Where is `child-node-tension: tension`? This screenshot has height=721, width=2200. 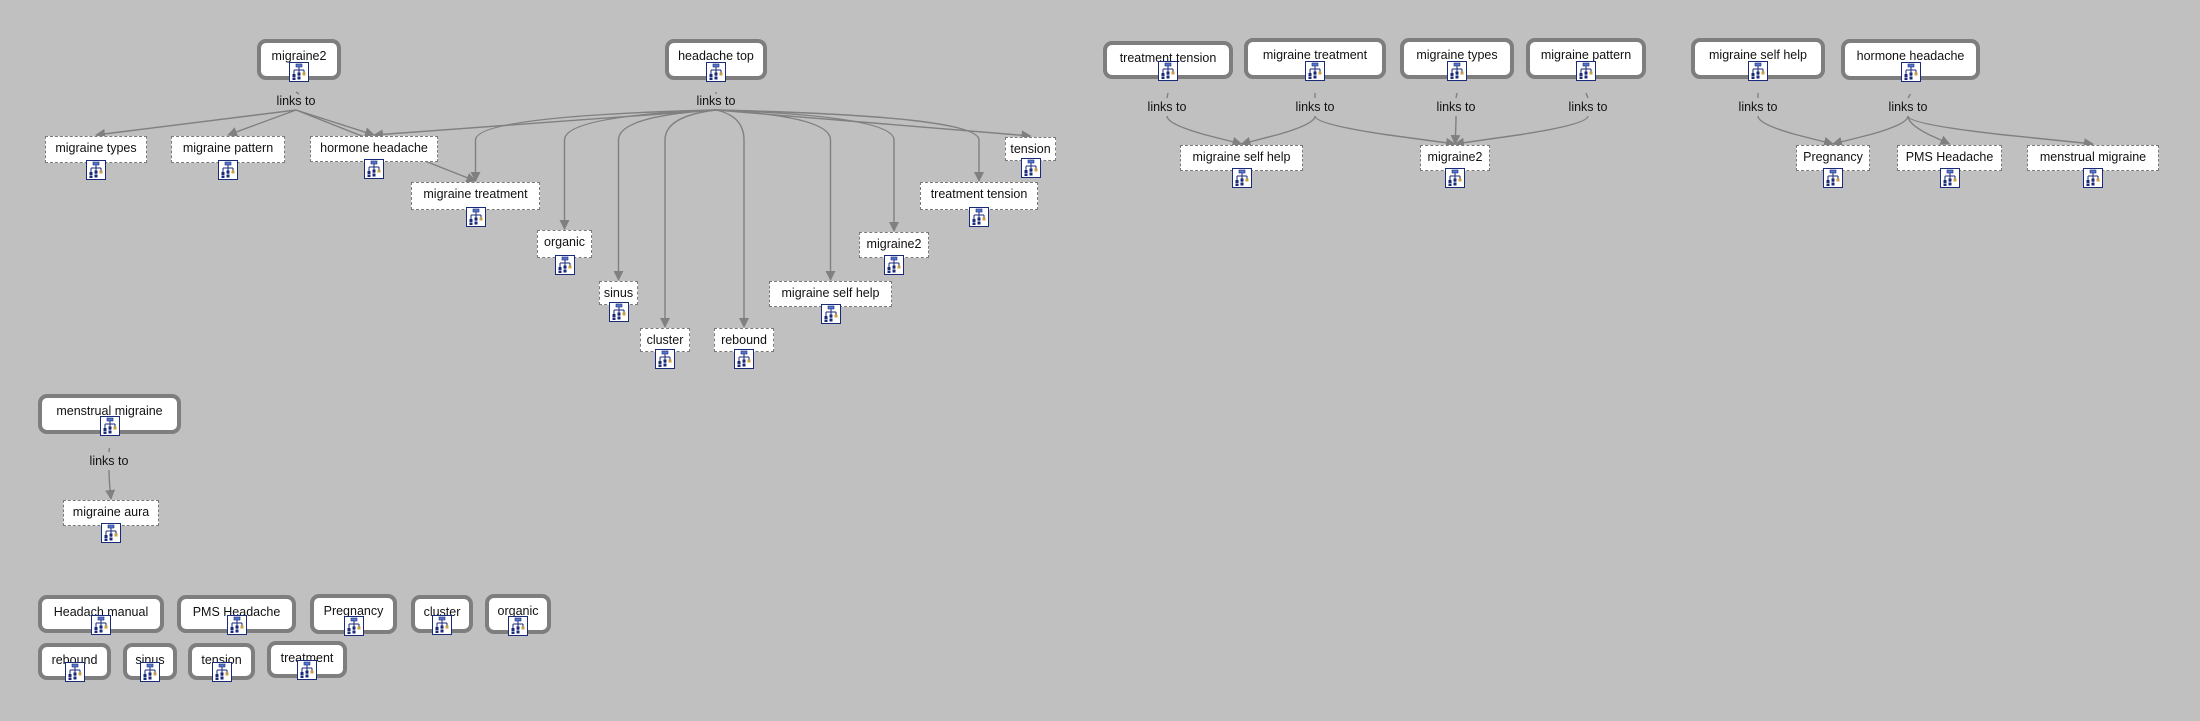
child-node-tension: tension is located at coordinates (1030, 157).